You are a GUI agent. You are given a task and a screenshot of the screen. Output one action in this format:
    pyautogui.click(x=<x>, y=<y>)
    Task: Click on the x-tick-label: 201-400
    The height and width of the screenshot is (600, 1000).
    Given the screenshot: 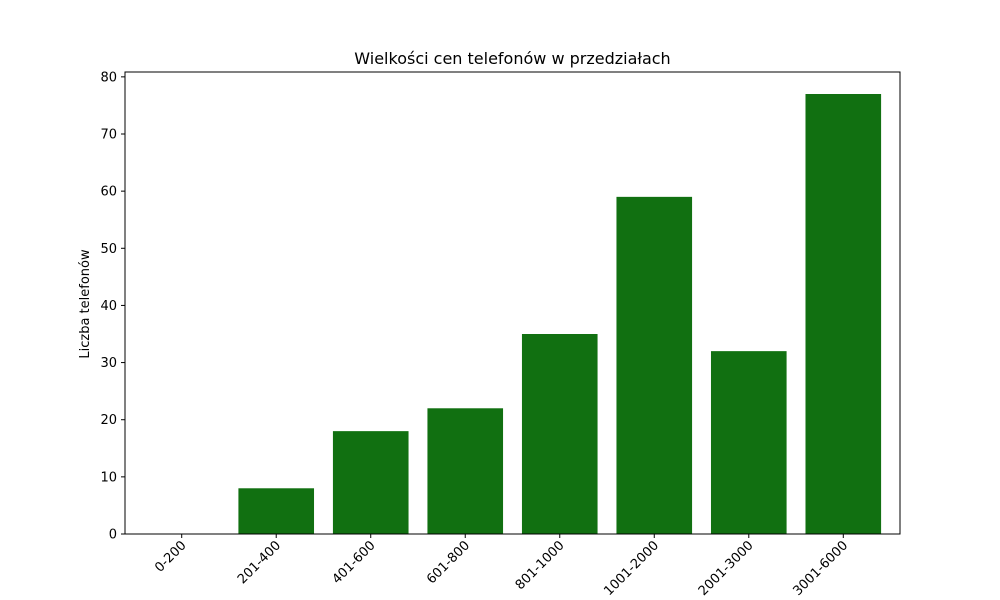 What is the action you would take?
    pyautogui.click(x=259, y=562)
    